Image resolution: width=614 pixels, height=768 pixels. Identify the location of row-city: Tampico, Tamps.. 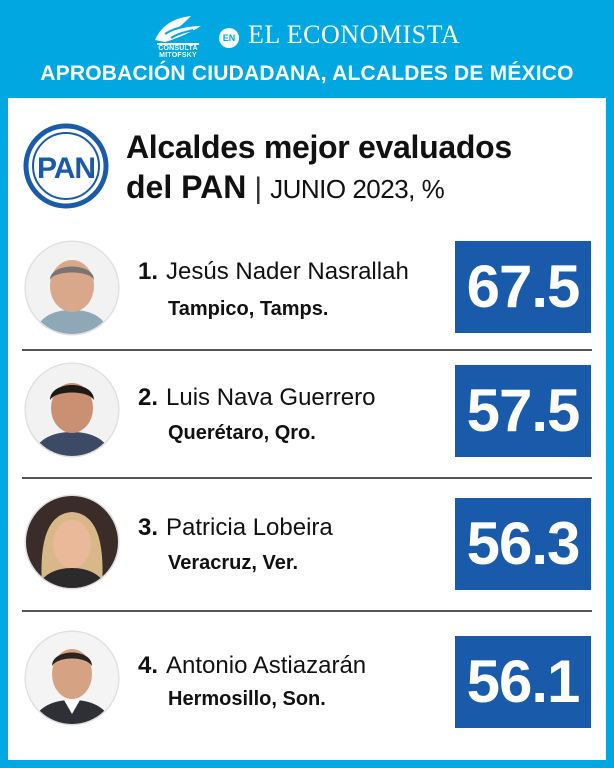
(248, 309).